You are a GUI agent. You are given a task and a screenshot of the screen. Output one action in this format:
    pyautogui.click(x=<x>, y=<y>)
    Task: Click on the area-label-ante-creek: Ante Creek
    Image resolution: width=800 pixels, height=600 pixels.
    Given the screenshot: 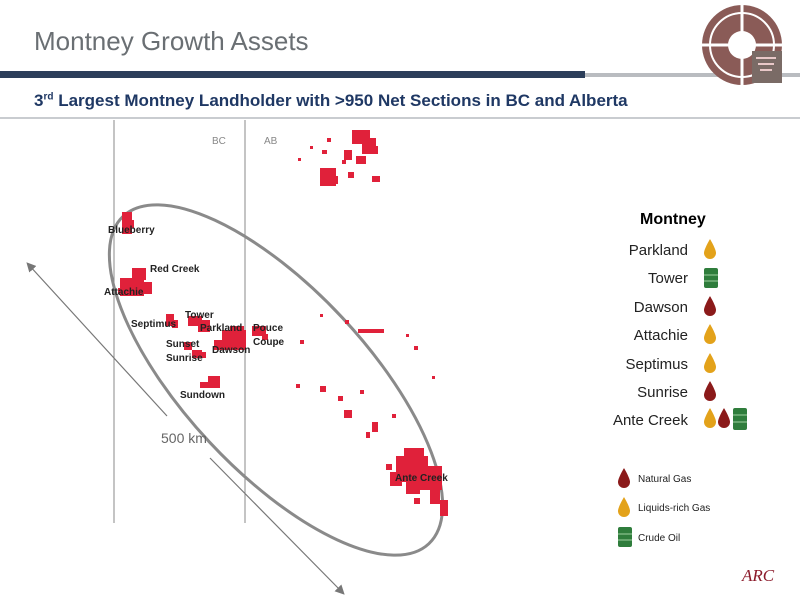 What is the action you would take?
    pyautogui.click(x=421, y=478)
    